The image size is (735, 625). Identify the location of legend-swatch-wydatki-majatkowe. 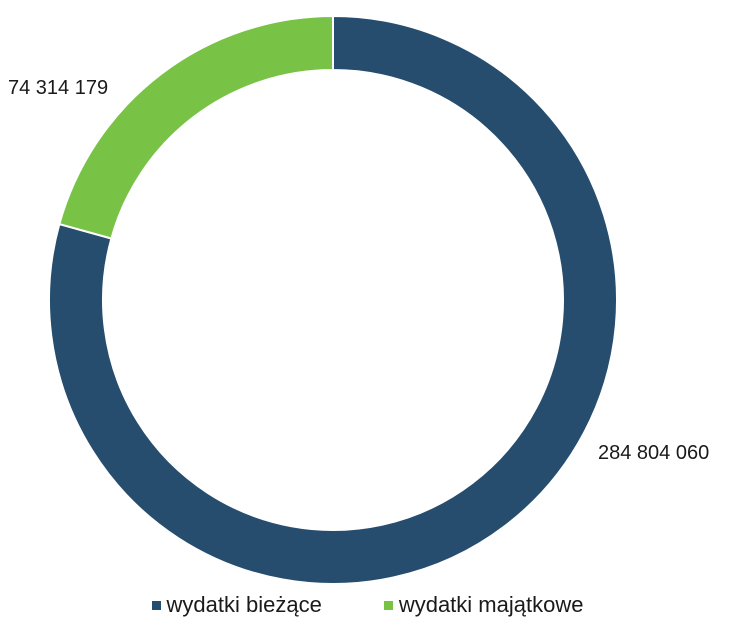
(388, 605).